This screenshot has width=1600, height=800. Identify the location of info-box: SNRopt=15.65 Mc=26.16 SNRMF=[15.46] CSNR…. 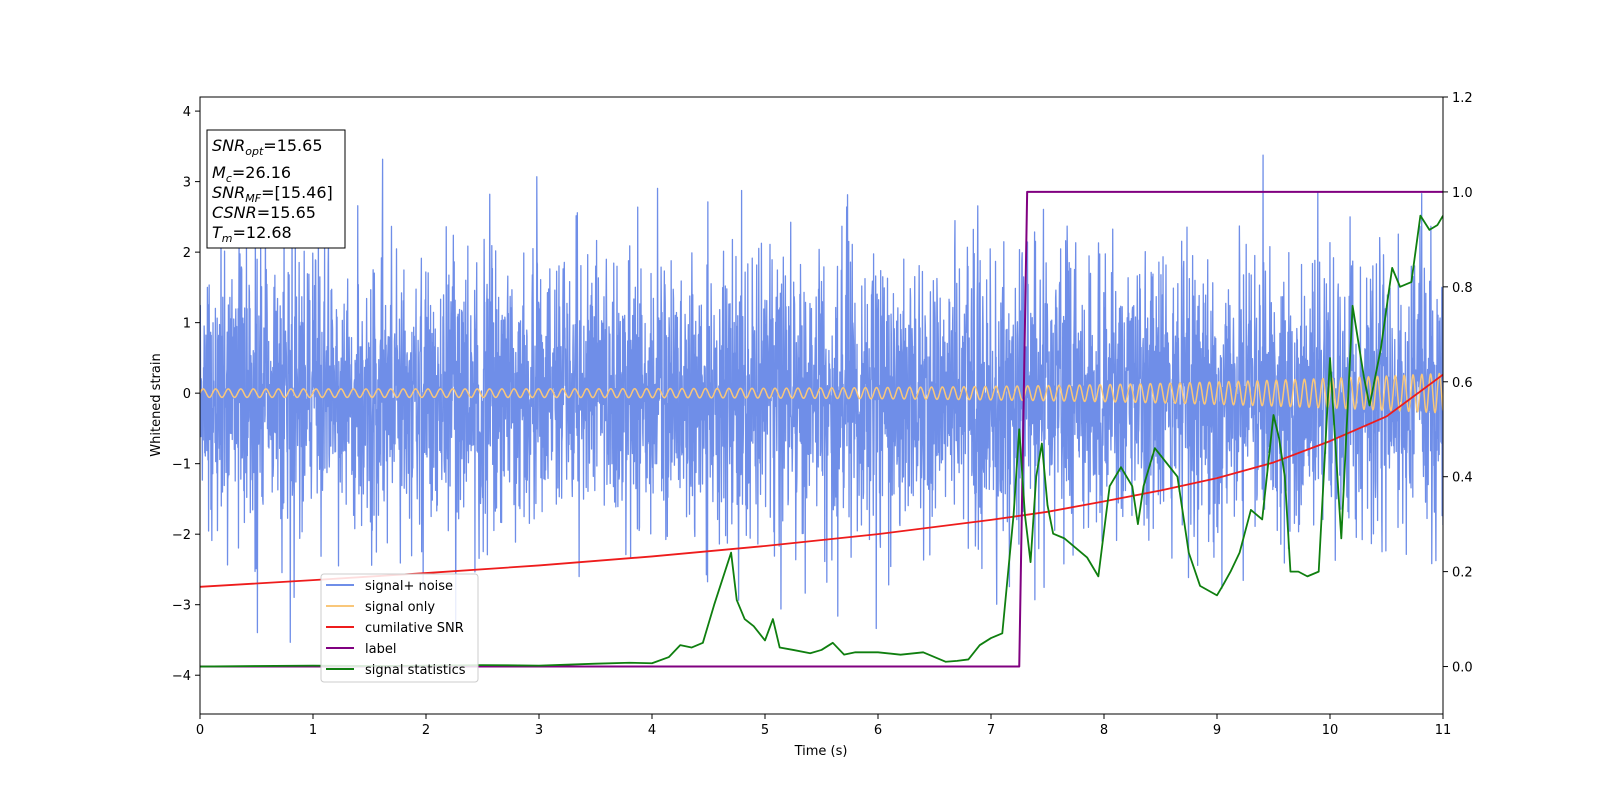
(276, 189).